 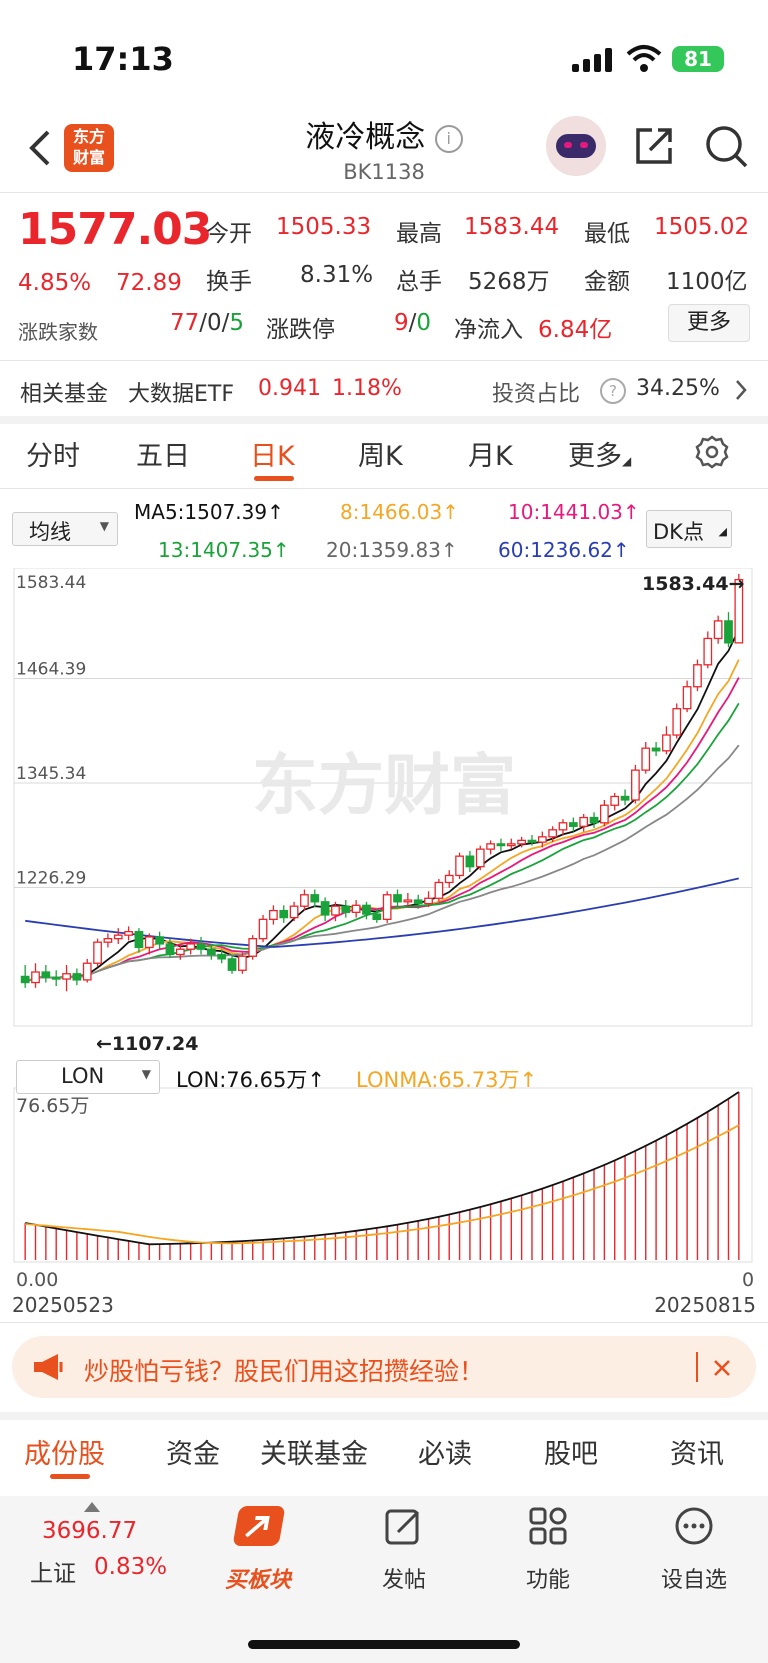 I want to click on y-tick-label: 1226.29, so click(x=51, y=879).